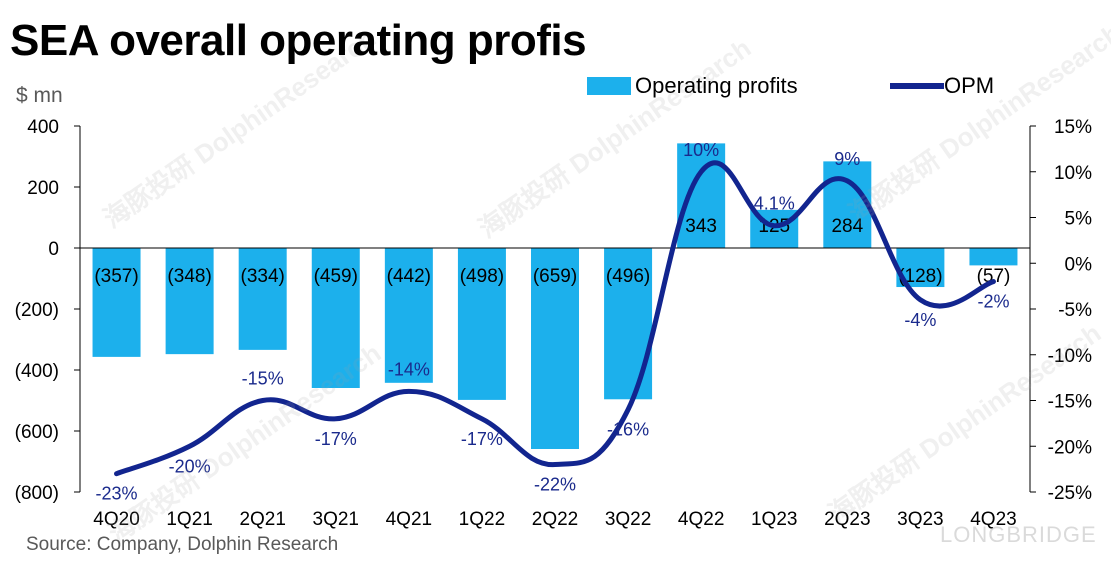 The height and width of the screenshot is (561, 1111). Describe the element at coordinates (993, 519) in the screenshot. I see `x-tick-label: 4Q23` at that location.